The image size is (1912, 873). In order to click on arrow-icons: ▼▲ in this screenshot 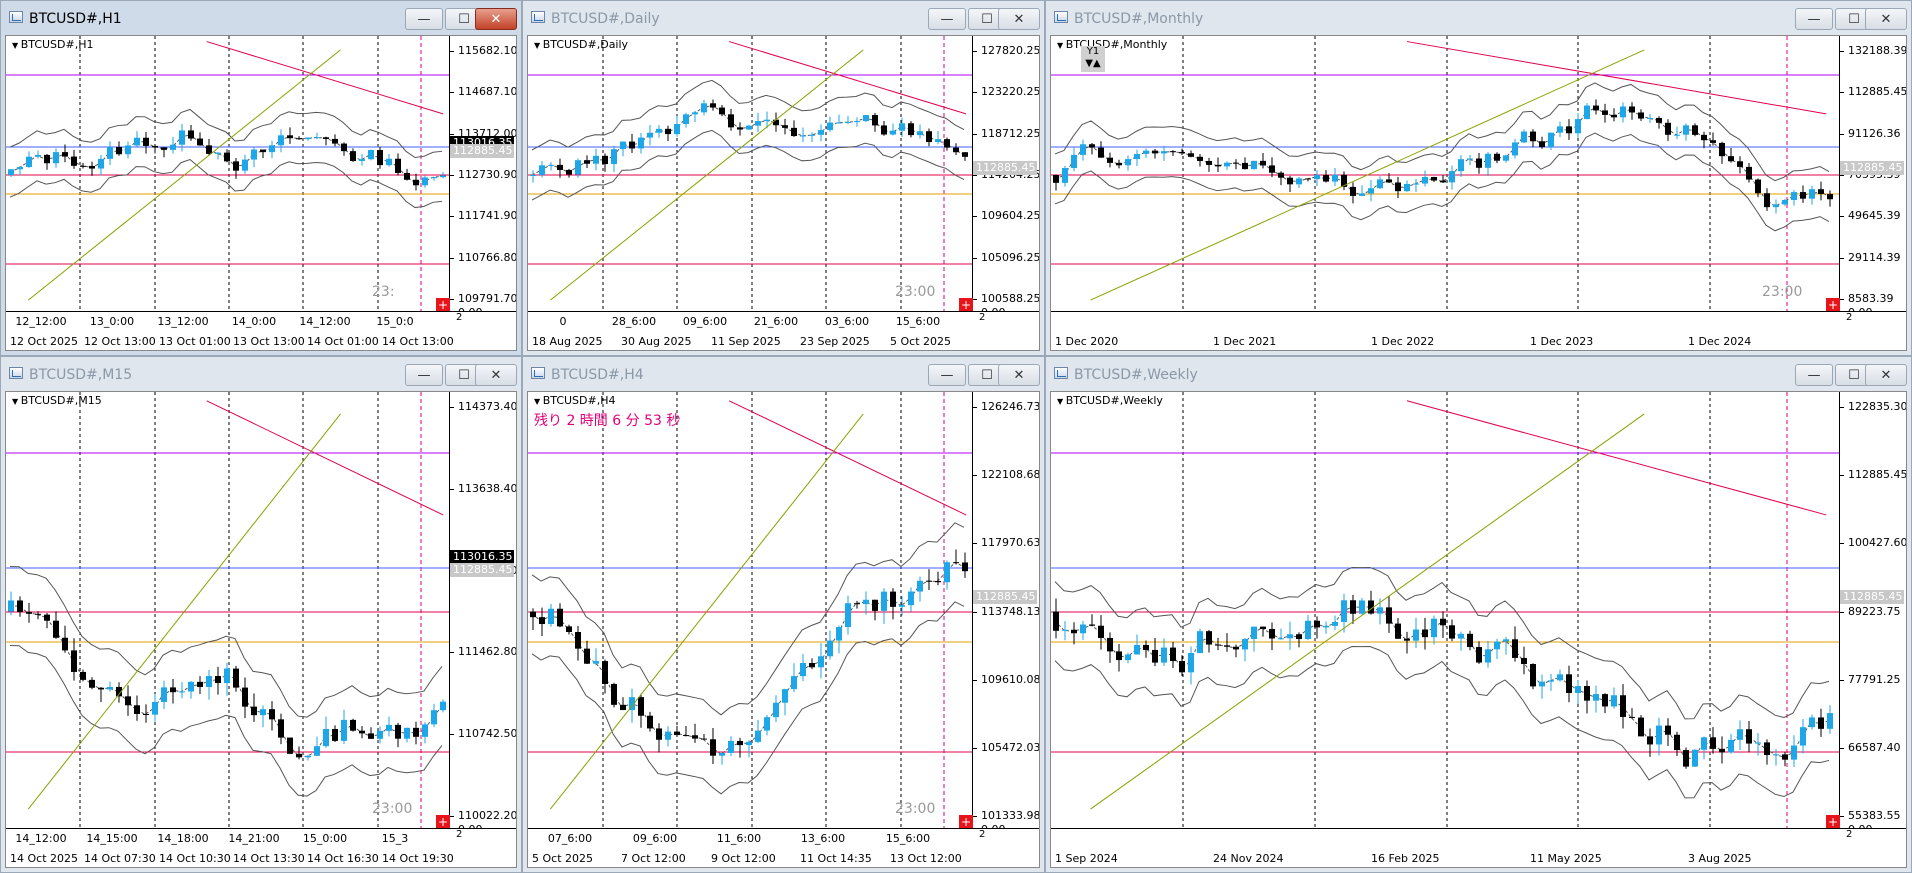, I will do `click(1093, 63)`.